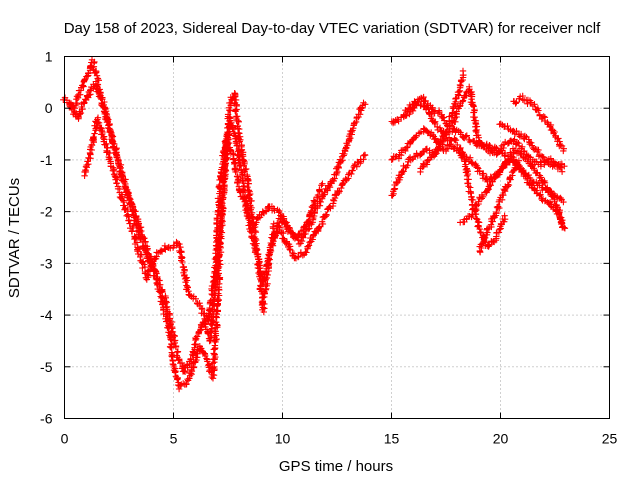 This screenshot has height=480, width=640. I want to click on x-tick-label: 15, so click(392, 439).